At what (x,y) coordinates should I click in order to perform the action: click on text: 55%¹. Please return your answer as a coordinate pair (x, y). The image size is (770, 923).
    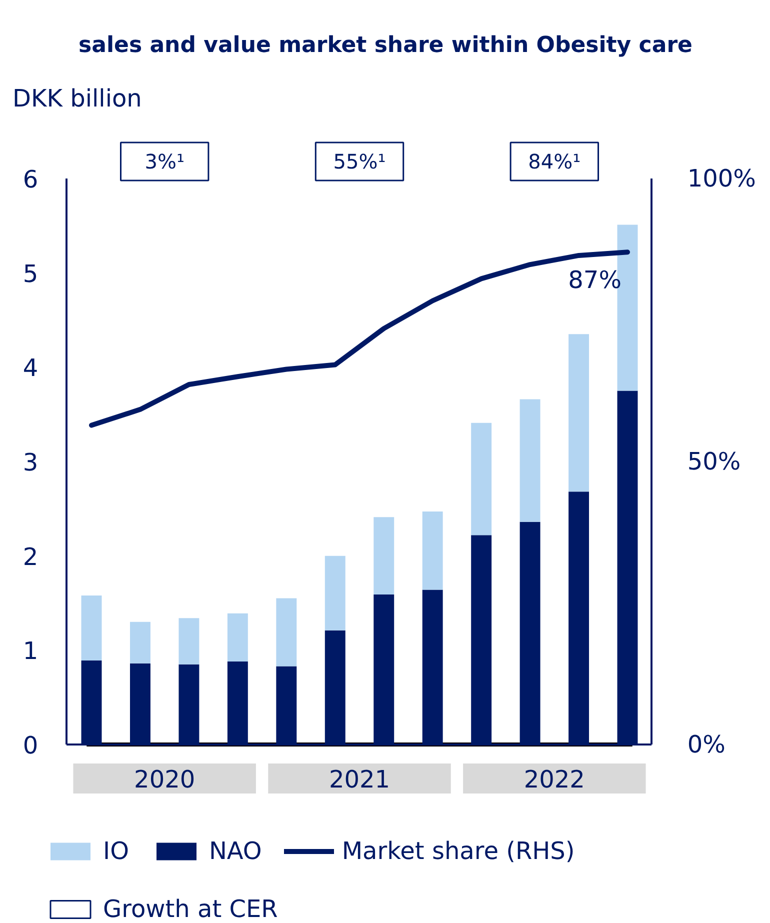
    Looking at the image, I should click on (359, 162).